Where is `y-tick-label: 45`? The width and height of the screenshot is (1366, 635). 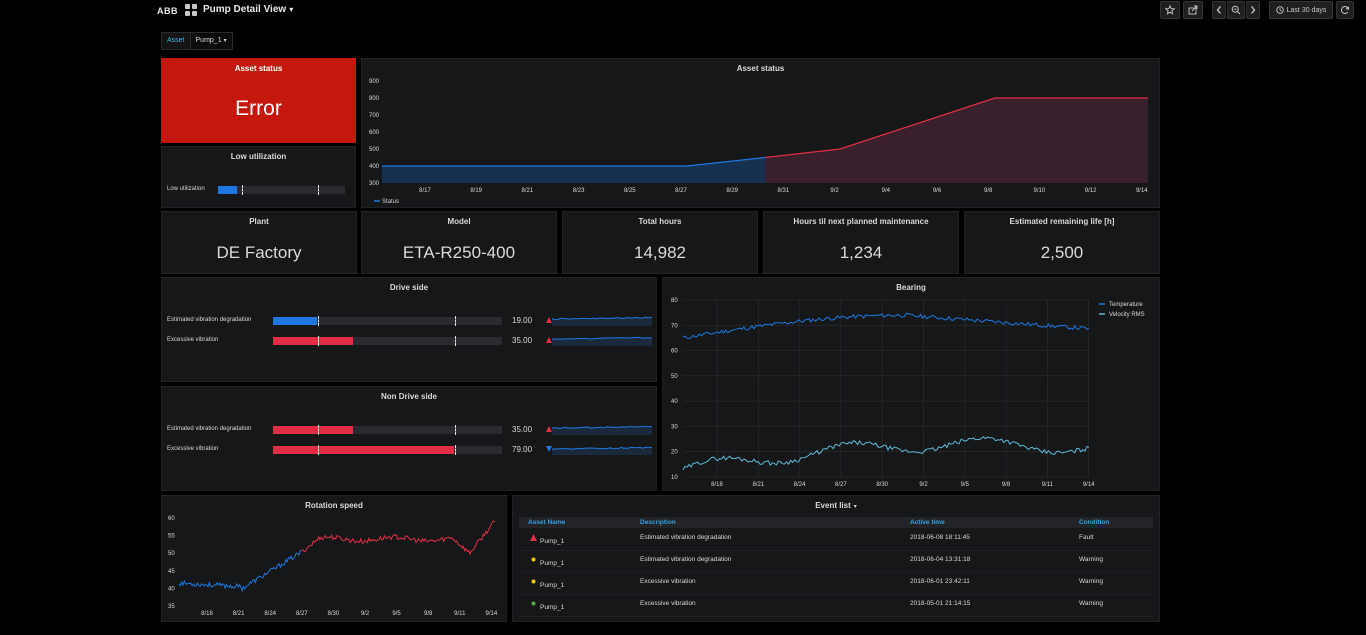
y-tick-label: 45 is located at coordinates (171, 572).